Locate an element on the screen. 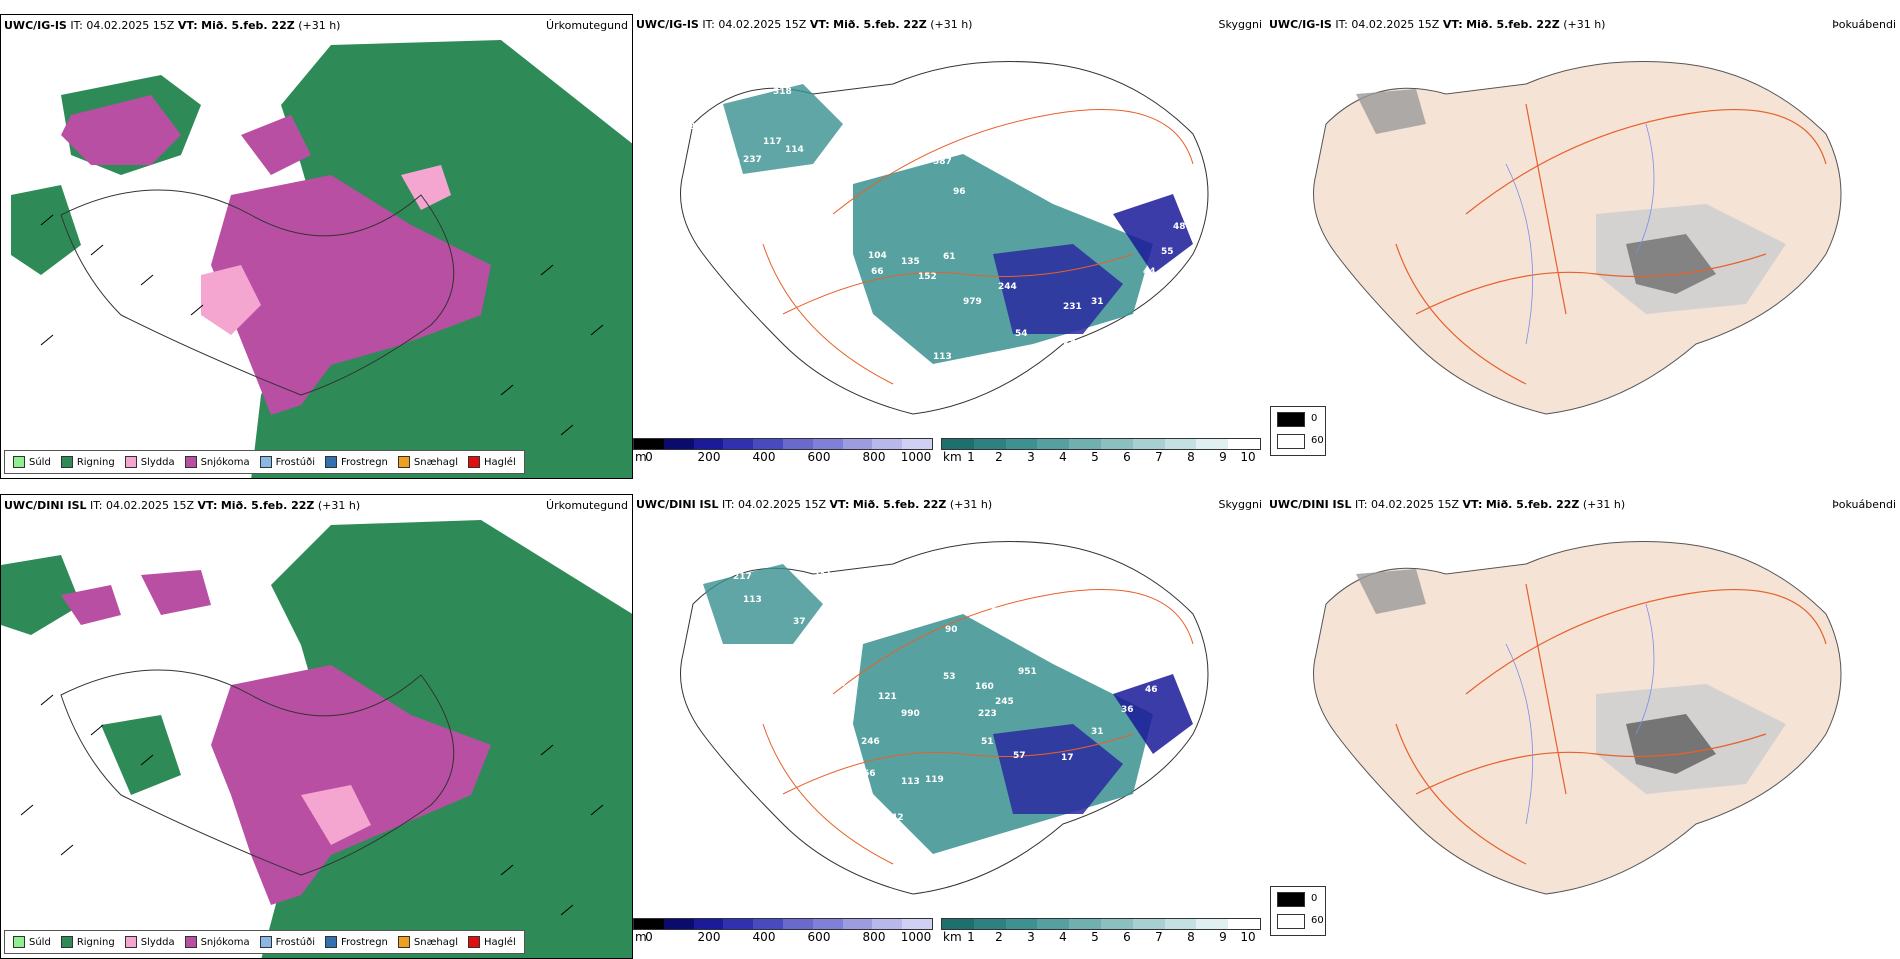 This screenshot has width=1900, height=959. panel-variable-title: Úrkomutegund is located at coordinates (587, 25).